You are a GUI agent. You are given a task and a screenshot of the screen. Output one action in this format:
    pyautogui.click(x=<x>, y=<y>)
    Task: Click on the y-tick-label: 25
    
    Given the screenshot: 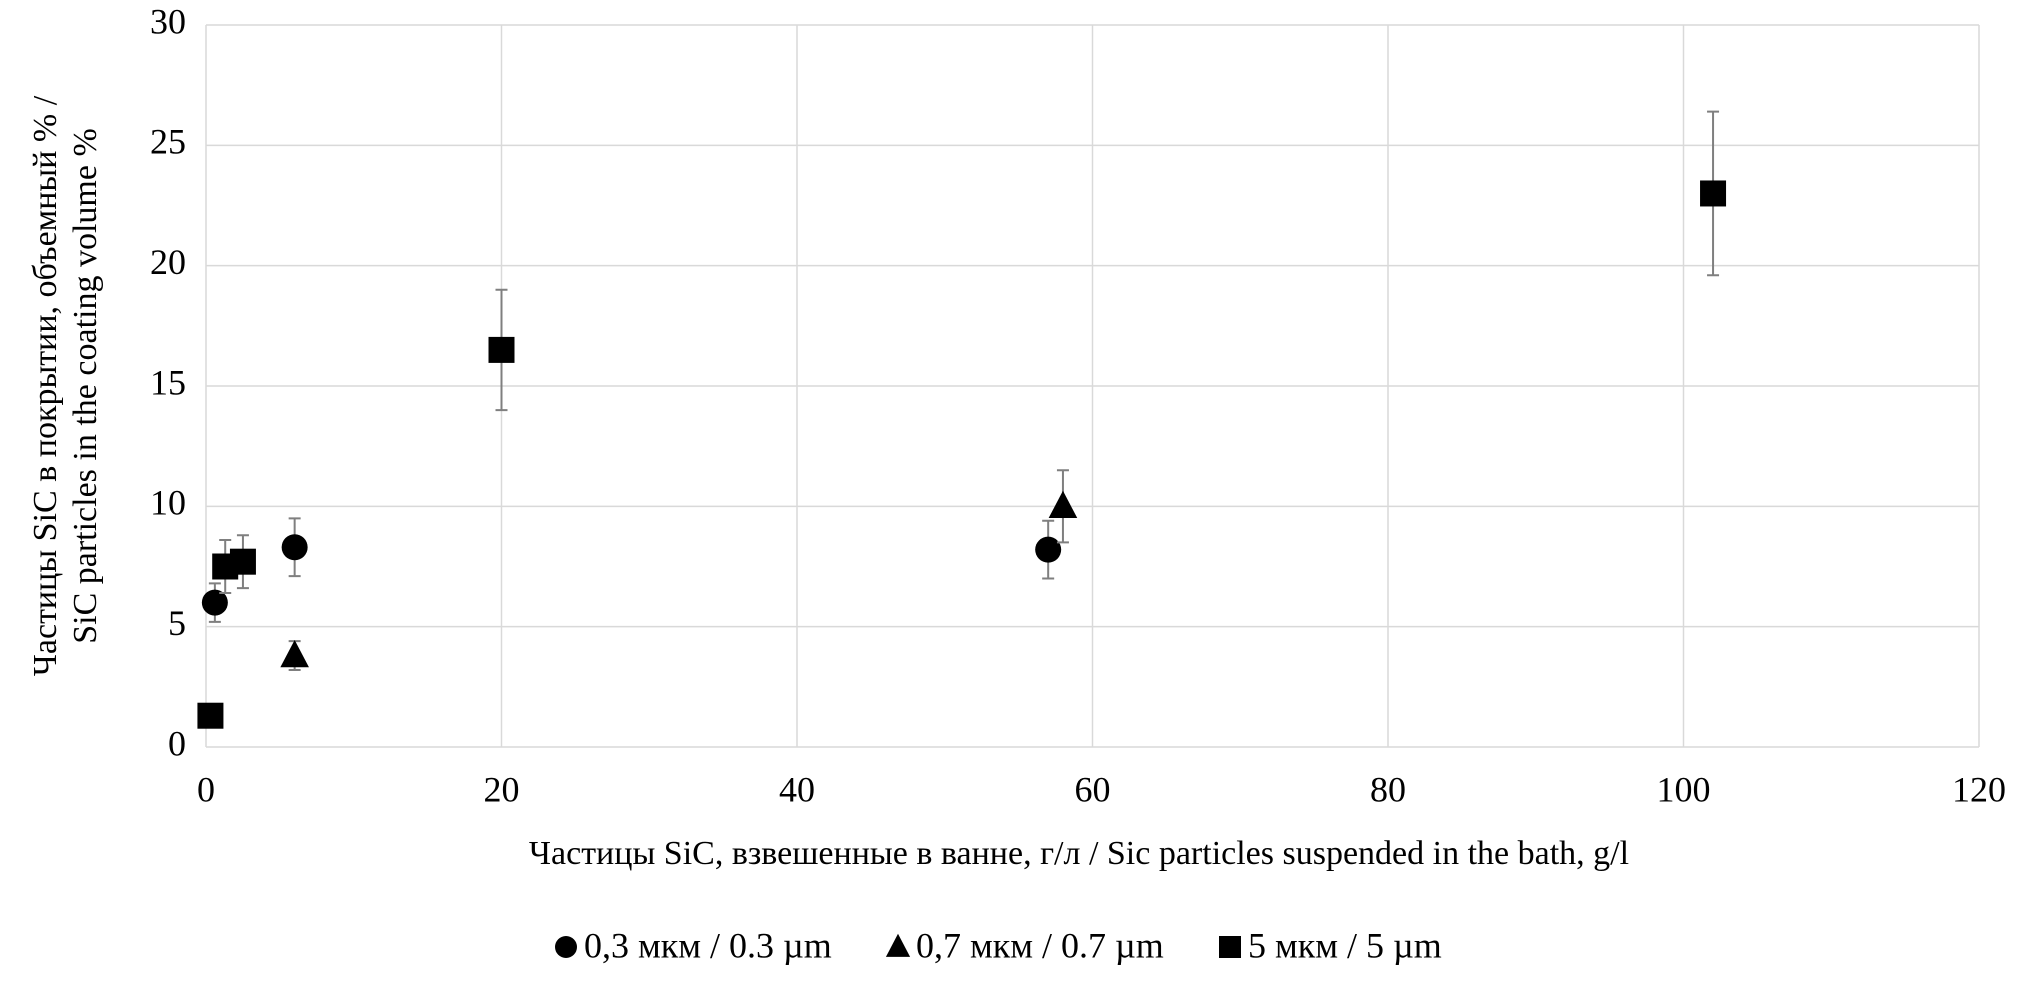 What is the action you would take?
    pyautogui.click(x=168, y=142)
    